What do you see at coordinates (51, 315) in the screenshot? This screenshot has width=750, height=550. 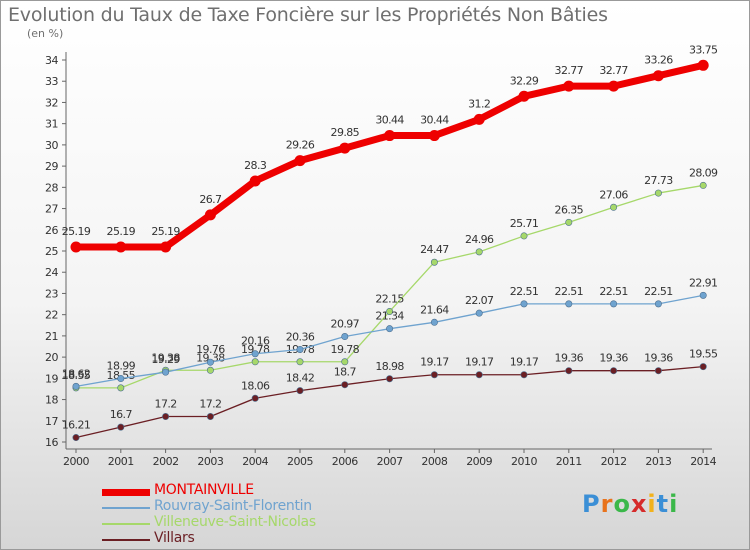 I see `y-tick-label: 22` at bounding box center [51, 315].